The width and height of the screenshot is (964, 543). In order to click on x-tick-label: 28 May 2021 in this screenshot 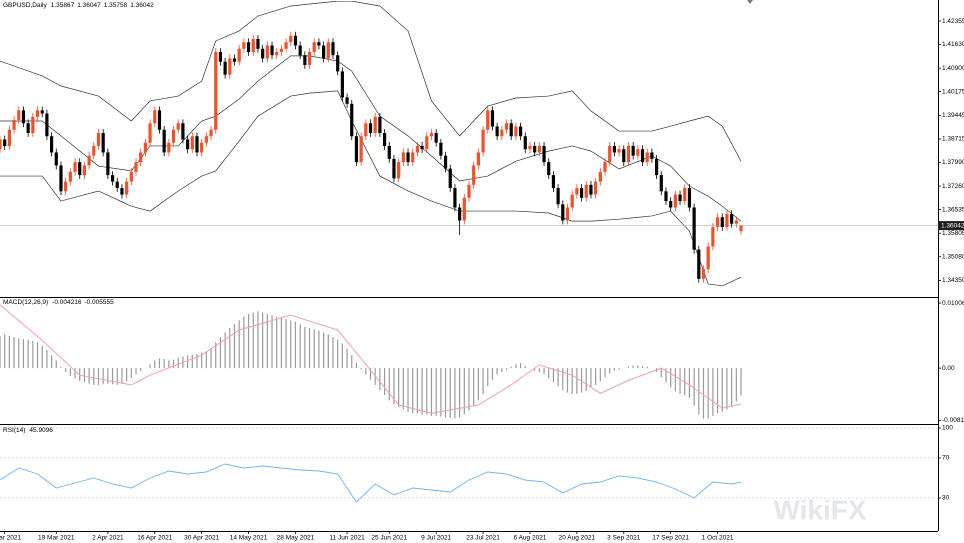, I will do `click(296, 538)`.